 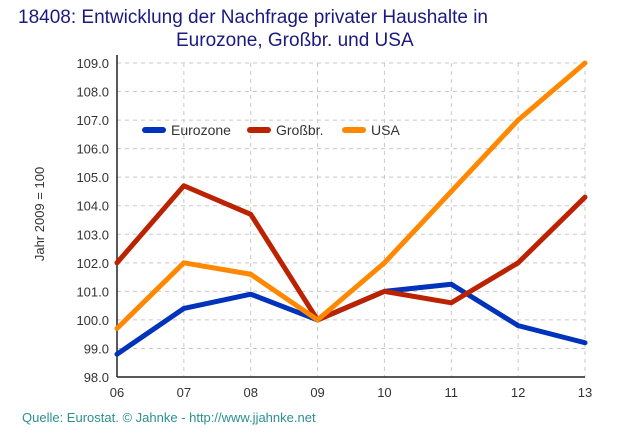 What do you see at coordinates (385, 130) in the screenshot?
I see `legend-label: USA` at bounding box center [385, 130].